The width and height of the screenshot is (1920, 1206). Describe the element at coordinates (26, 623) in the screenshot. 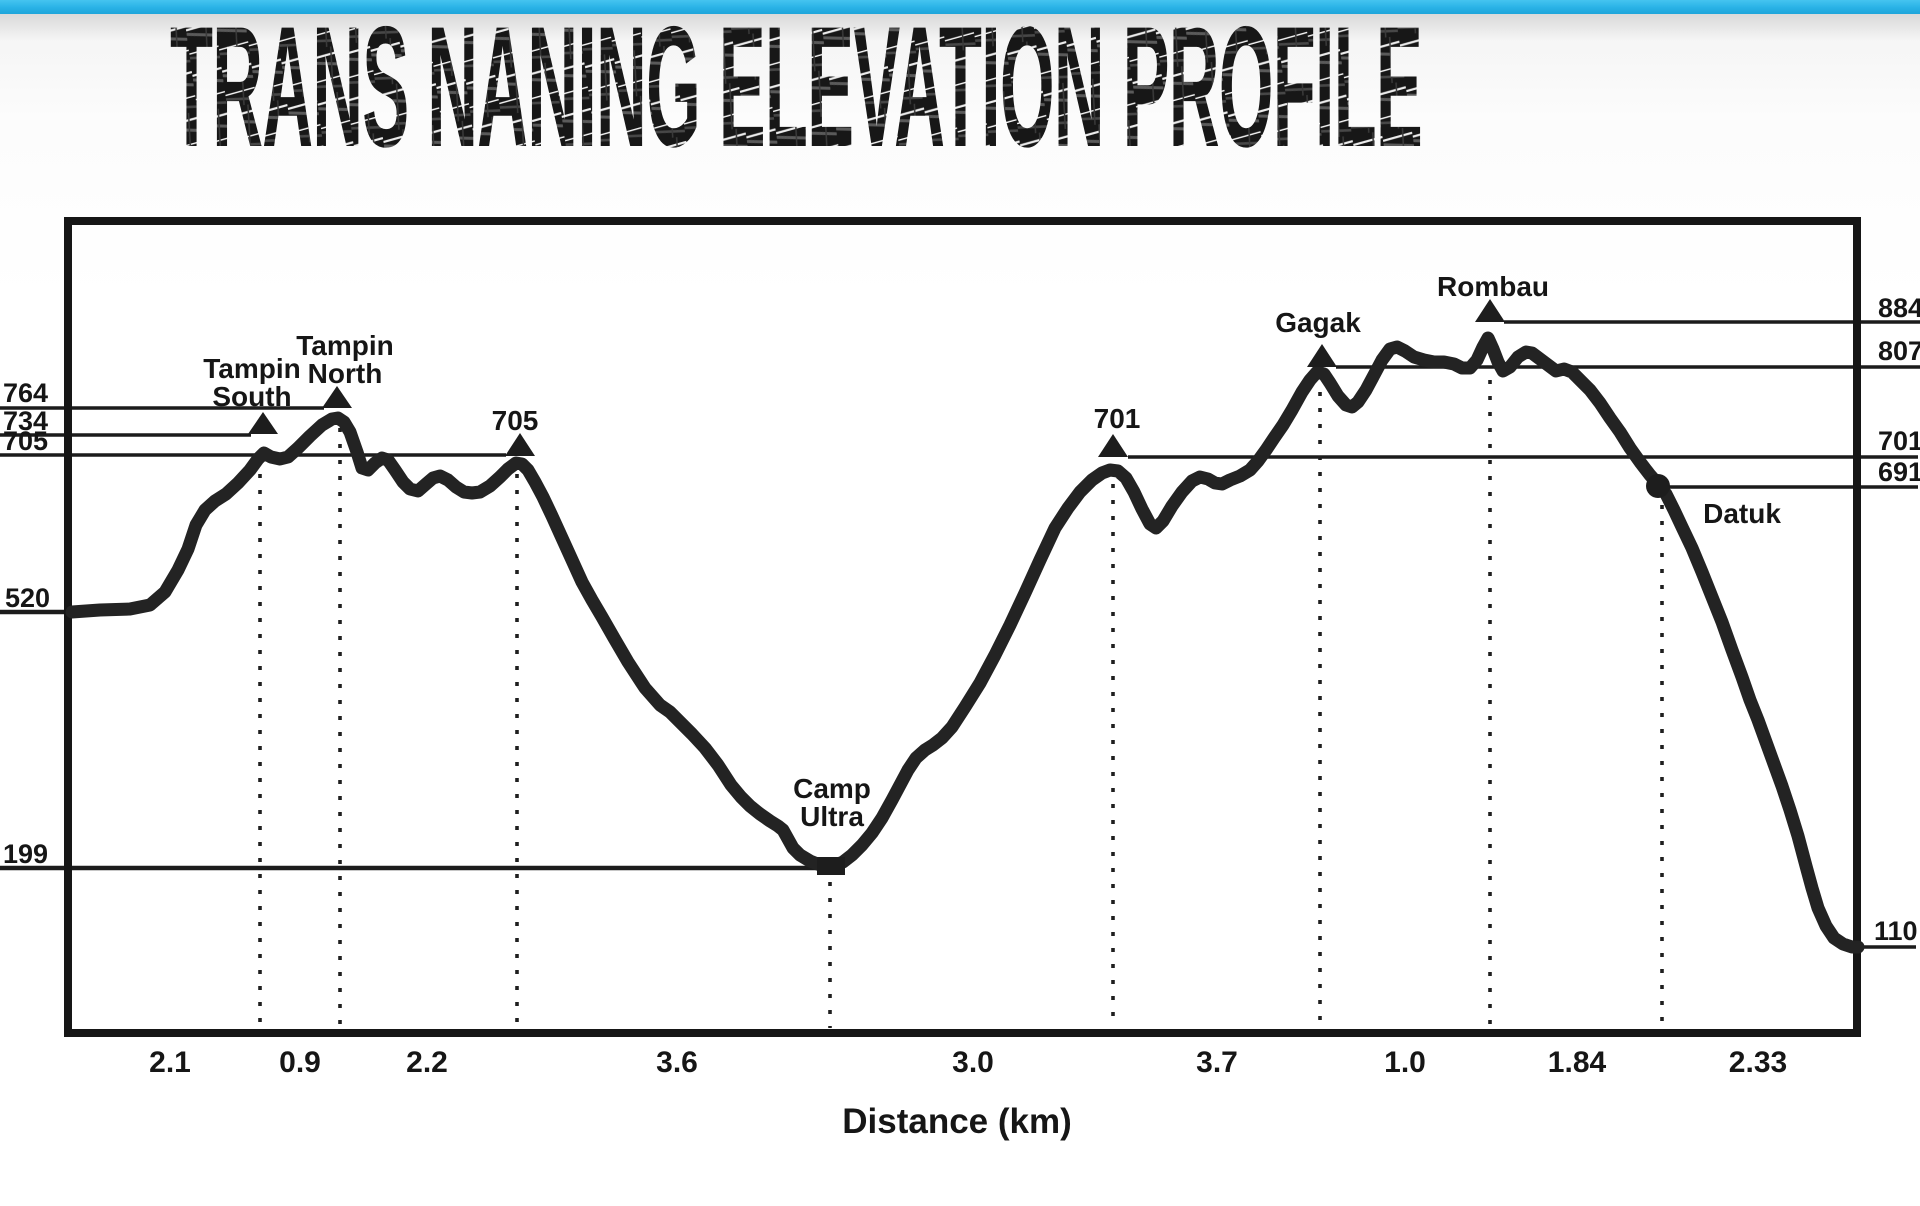

I see `left-elevation-labels: 764 734 705 520 199` at that location.